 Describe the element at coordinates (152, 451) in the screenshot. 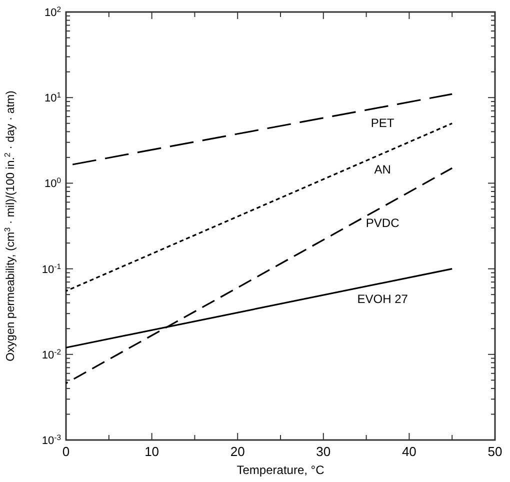

I see `x-tick-label: 10` at that location.